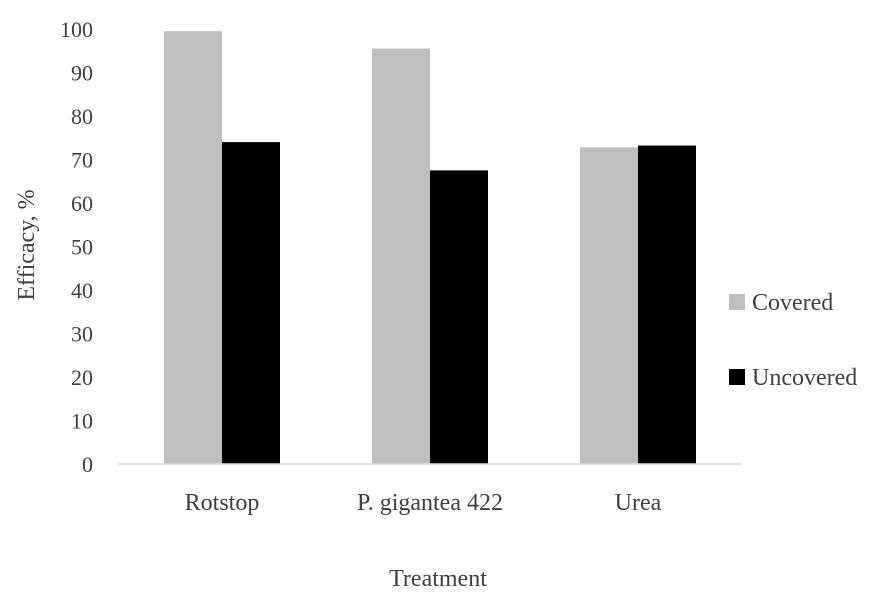 This screenshot has height=592, width=890. I want to click on y-tick-label: 60, so click(82, 203).